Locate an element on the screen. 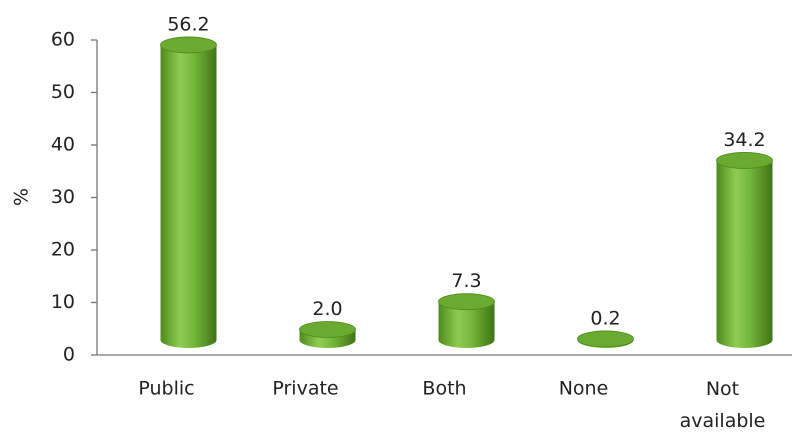  y-tick-label: 50 is located at coordinates (63, 92).